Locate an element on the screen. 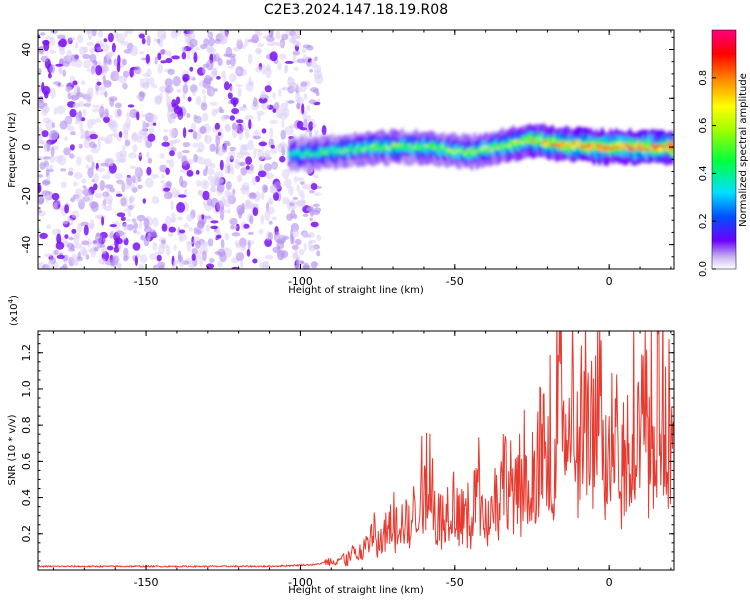  colorbar-tick-label: 0.8 is located at coordinates (703, 78).